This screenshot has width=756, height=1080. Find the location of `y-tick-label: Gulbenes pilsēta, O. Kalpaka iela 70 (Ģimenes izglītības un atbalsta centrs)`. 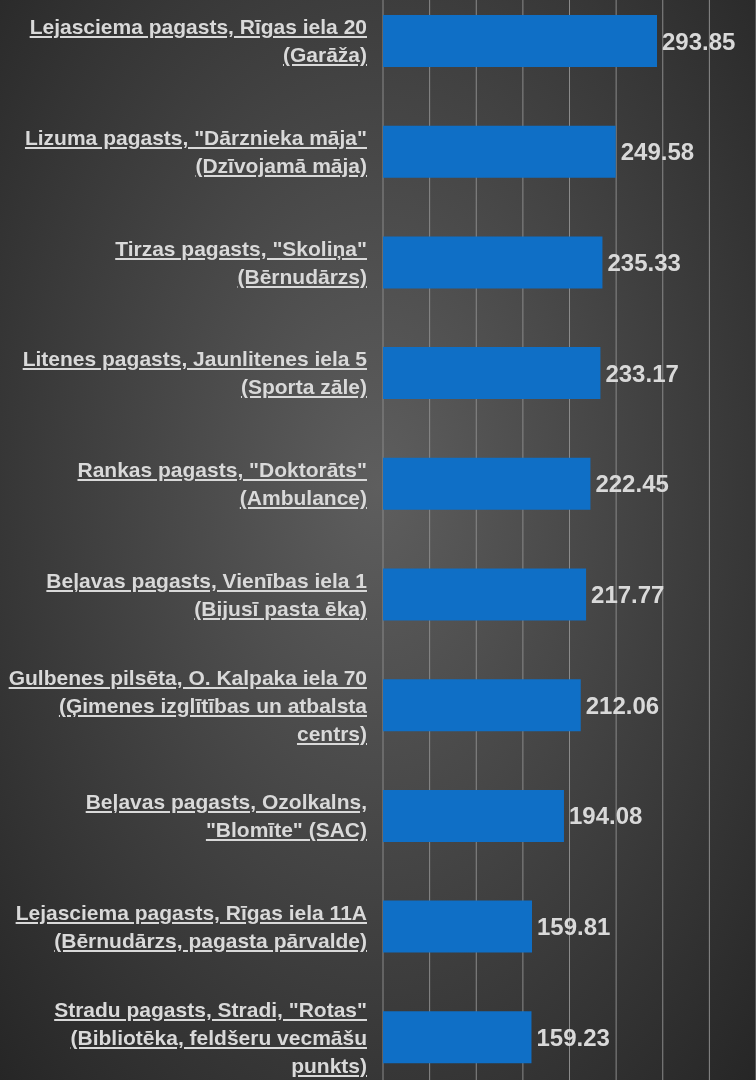

y-tick-label: Gulbenes pilsēta, O. Kalpaka iela 70 (Ģimenes izglītības un atbalsta centrs) is located at coordinates (187, 705).